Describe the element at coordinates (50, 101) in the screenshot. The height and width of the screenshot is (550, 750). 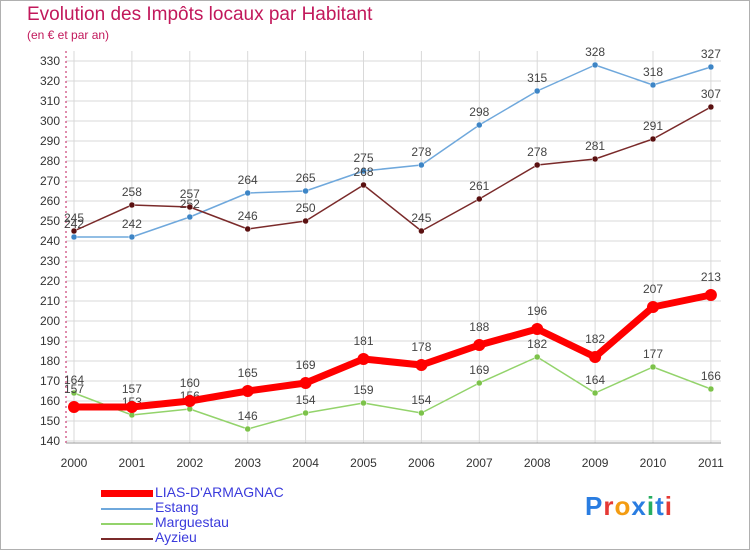
I see `y-tick-label: 310` at that location.